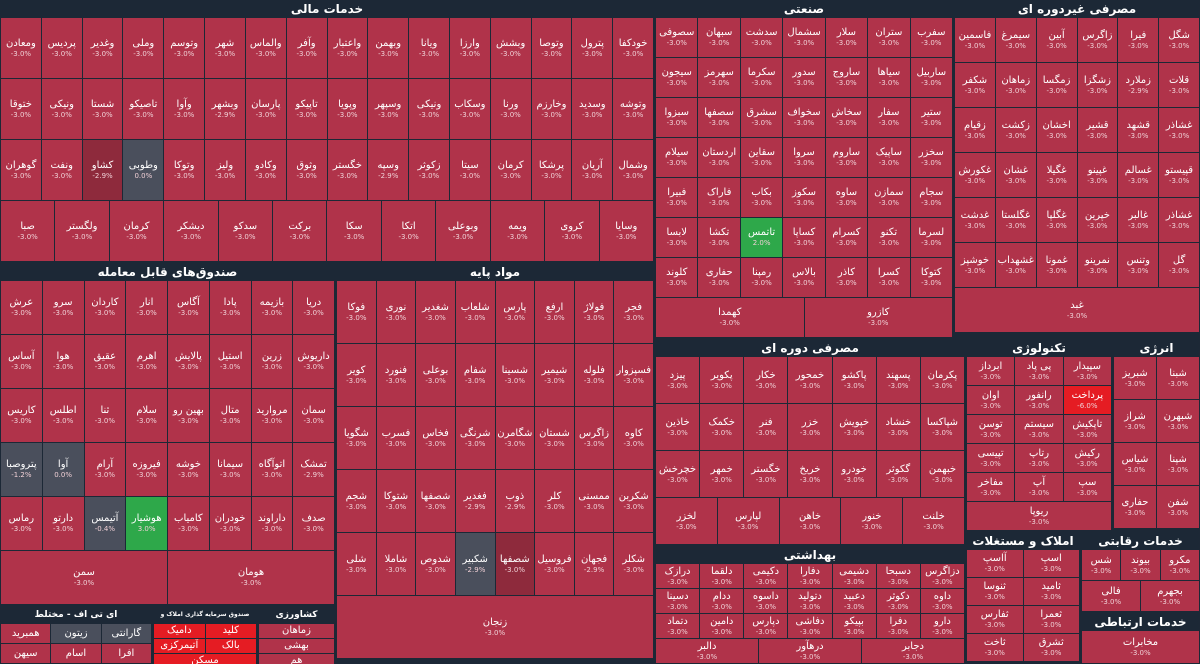 This screenshot has width=1200, height=664. What do you see at coordinates (126, 633) in the screenshot?
I see `ticker-cell: گارانتی0.0%` at bounding box center [126, 633].